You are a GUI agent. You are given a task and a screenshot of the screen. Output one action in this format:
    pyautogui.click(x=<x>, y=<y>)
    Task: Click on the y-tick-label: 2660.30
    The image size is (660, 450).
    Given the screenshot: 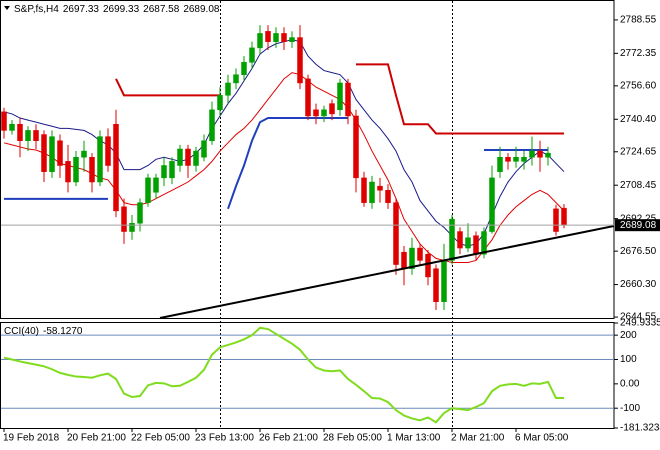 What is the action you would take?
    pyautogui.click(x=638, y=284)
    